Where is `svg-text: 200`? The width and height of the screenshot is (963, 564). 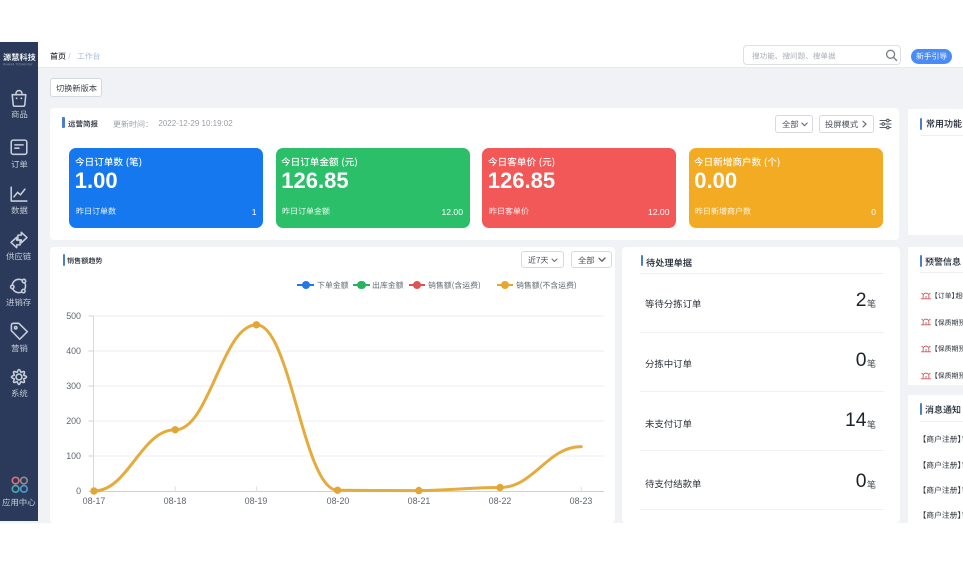 svg-text: 200 is located at coordinates (73, 421).